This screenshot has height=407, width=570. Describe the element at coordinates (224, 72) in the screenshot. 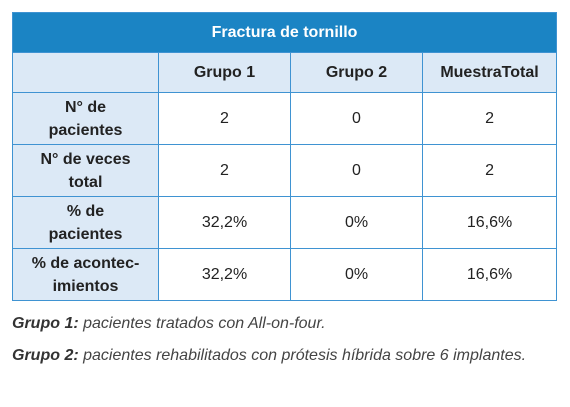

I see `header-cell: Grupo 1` at that location.